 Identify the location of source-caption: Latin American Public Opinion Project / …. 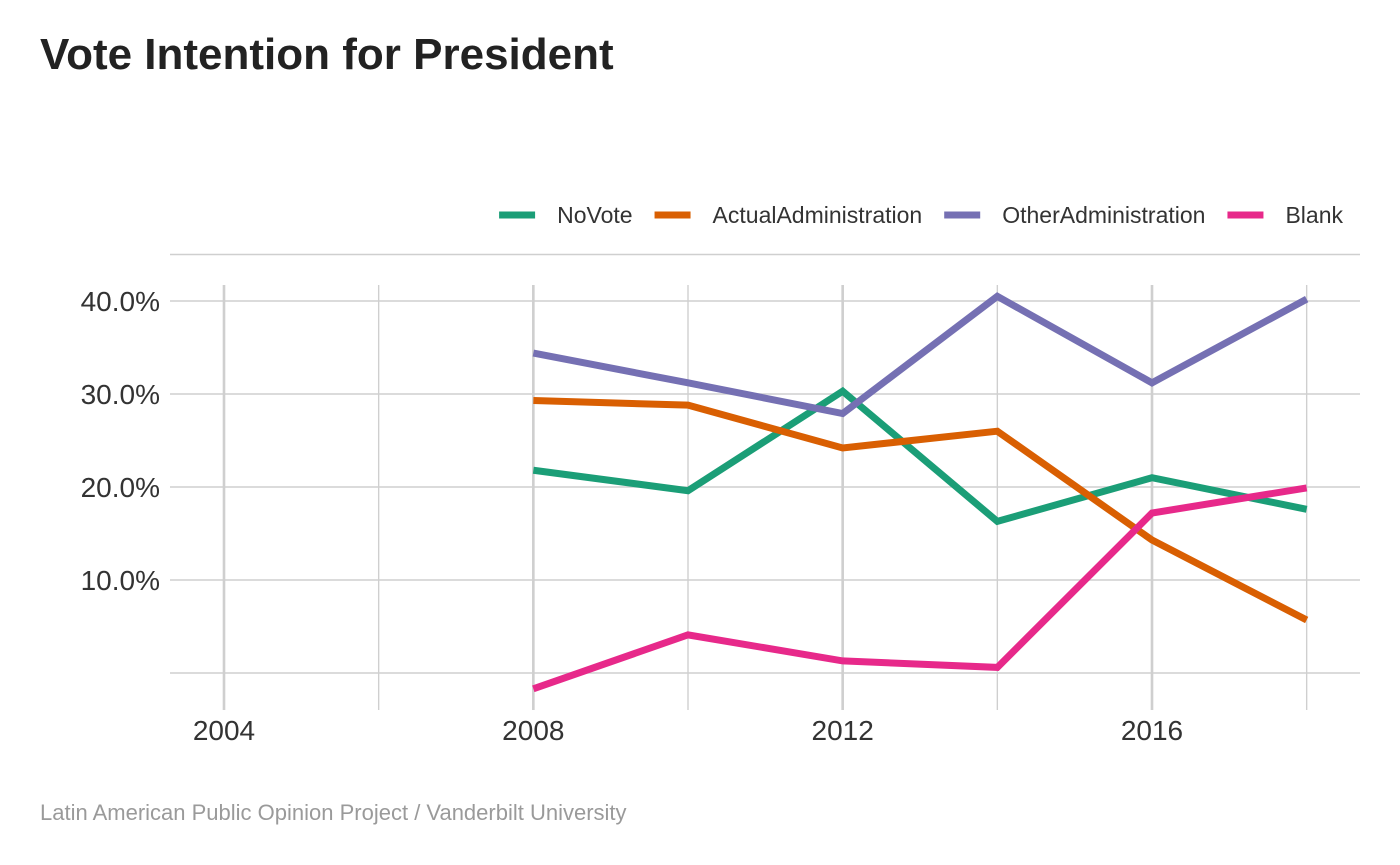
(333, 812).